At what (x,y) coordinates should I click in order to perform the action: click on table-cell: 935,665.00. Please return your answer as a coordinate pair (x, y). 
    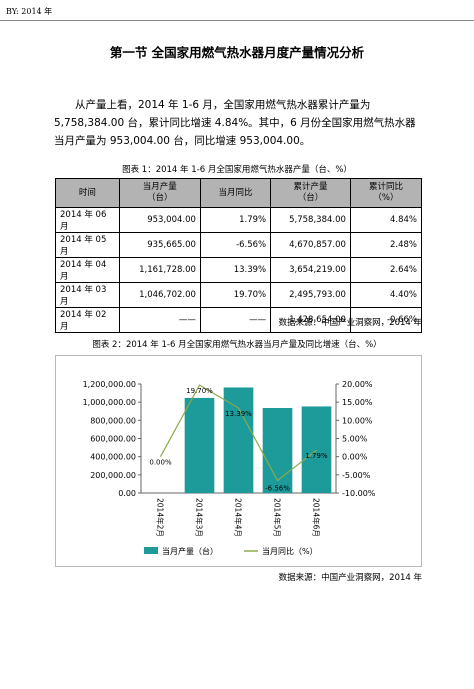
    Looking at the image, I should click on (159, 245).